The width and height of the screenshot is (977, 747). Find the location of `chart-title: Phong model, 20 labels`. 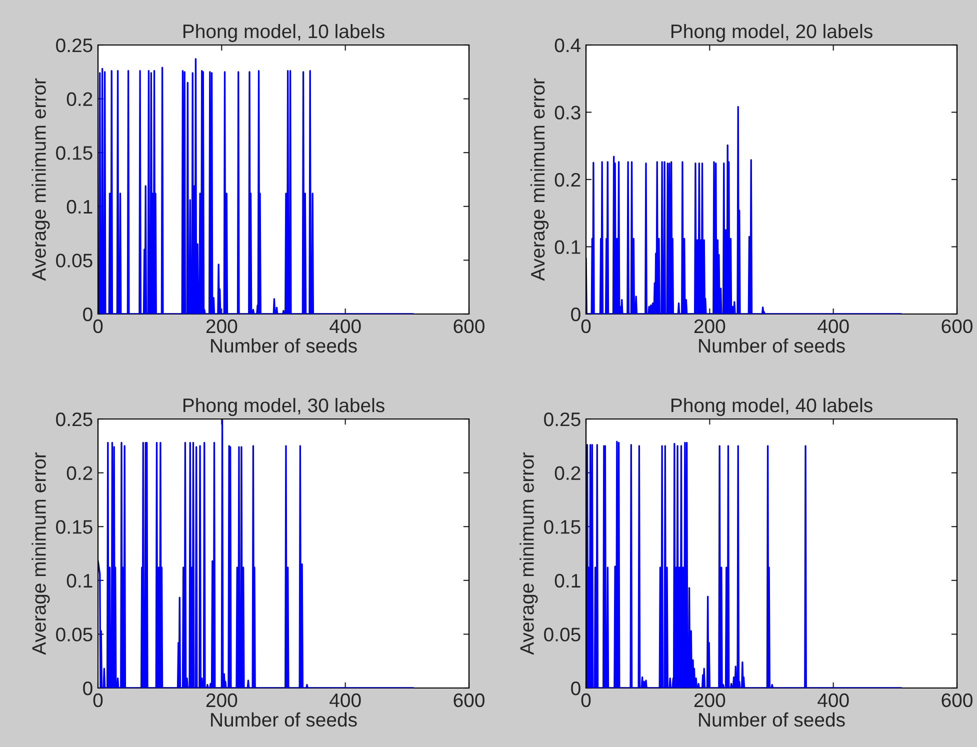

chart-title: Phong model, 20 labels is located at coordinates (771, 33).